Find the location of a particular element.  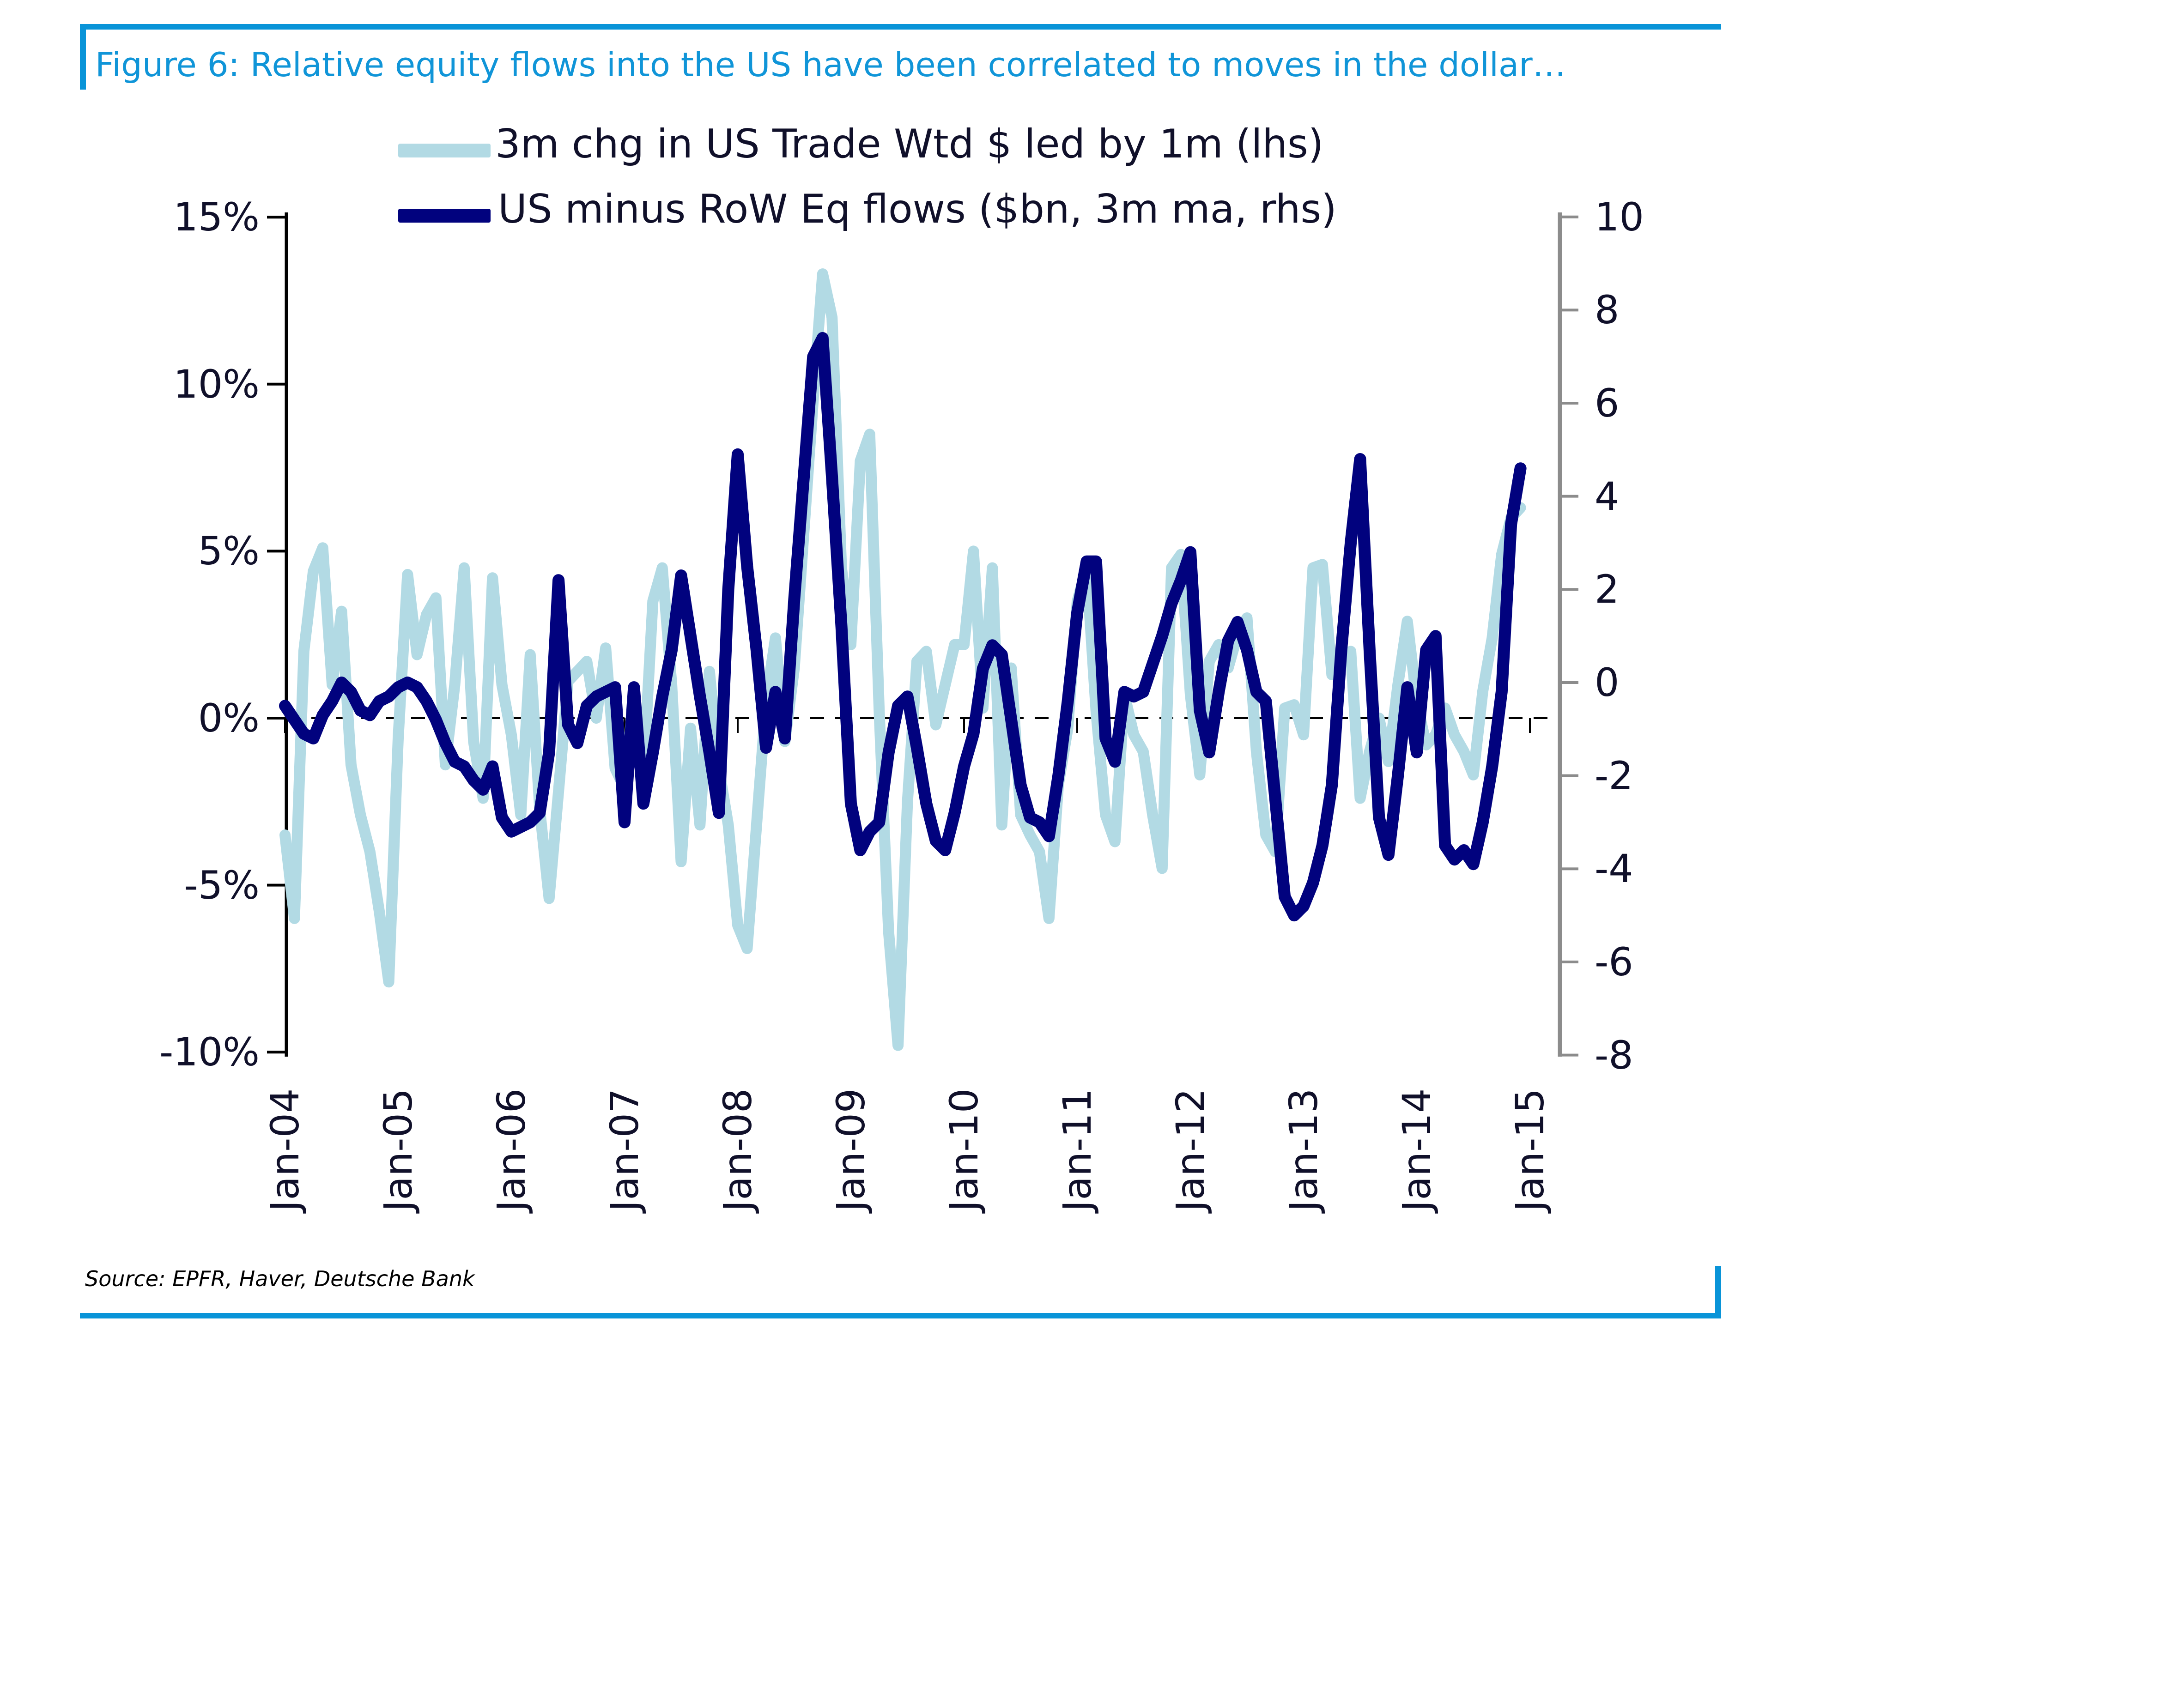

y-axis-label-left: 5% is located at coordinates (229, 551).